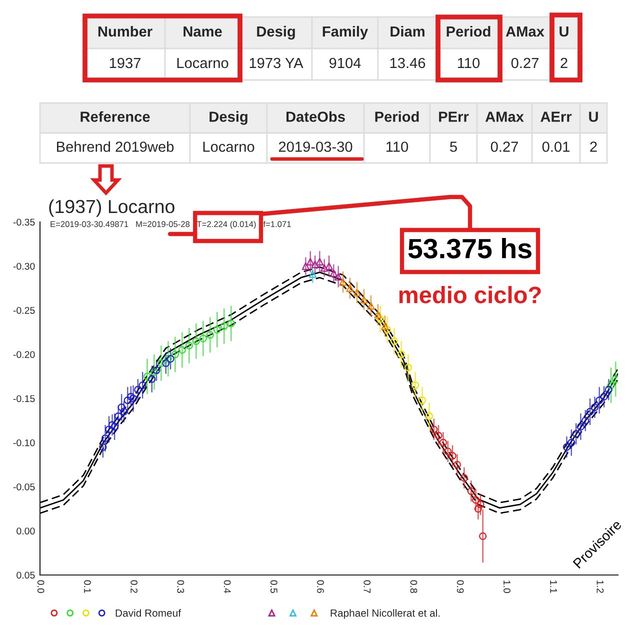 The image size is (638, 632). I want to click on annotation: medio ciclo?, so click(470, 295).